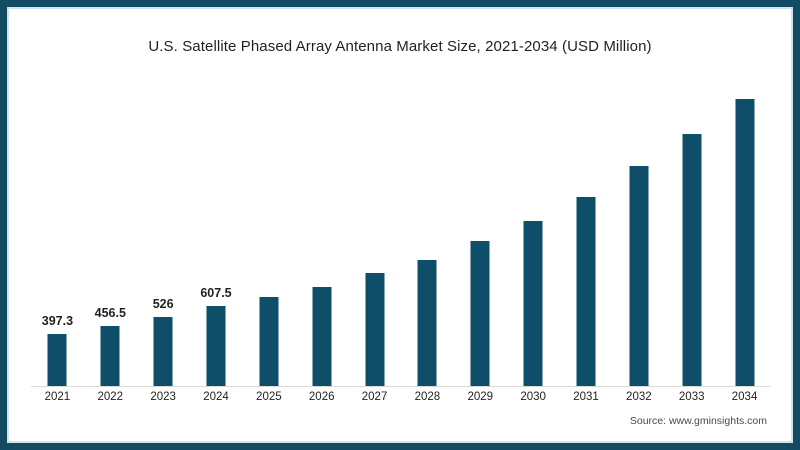 The width and height of the screenshot is (800, 450). What do you see at coordinates (744, 397) in the screenshot?
I see `x-tick-label: 2034` at bounding box center [744, 397].